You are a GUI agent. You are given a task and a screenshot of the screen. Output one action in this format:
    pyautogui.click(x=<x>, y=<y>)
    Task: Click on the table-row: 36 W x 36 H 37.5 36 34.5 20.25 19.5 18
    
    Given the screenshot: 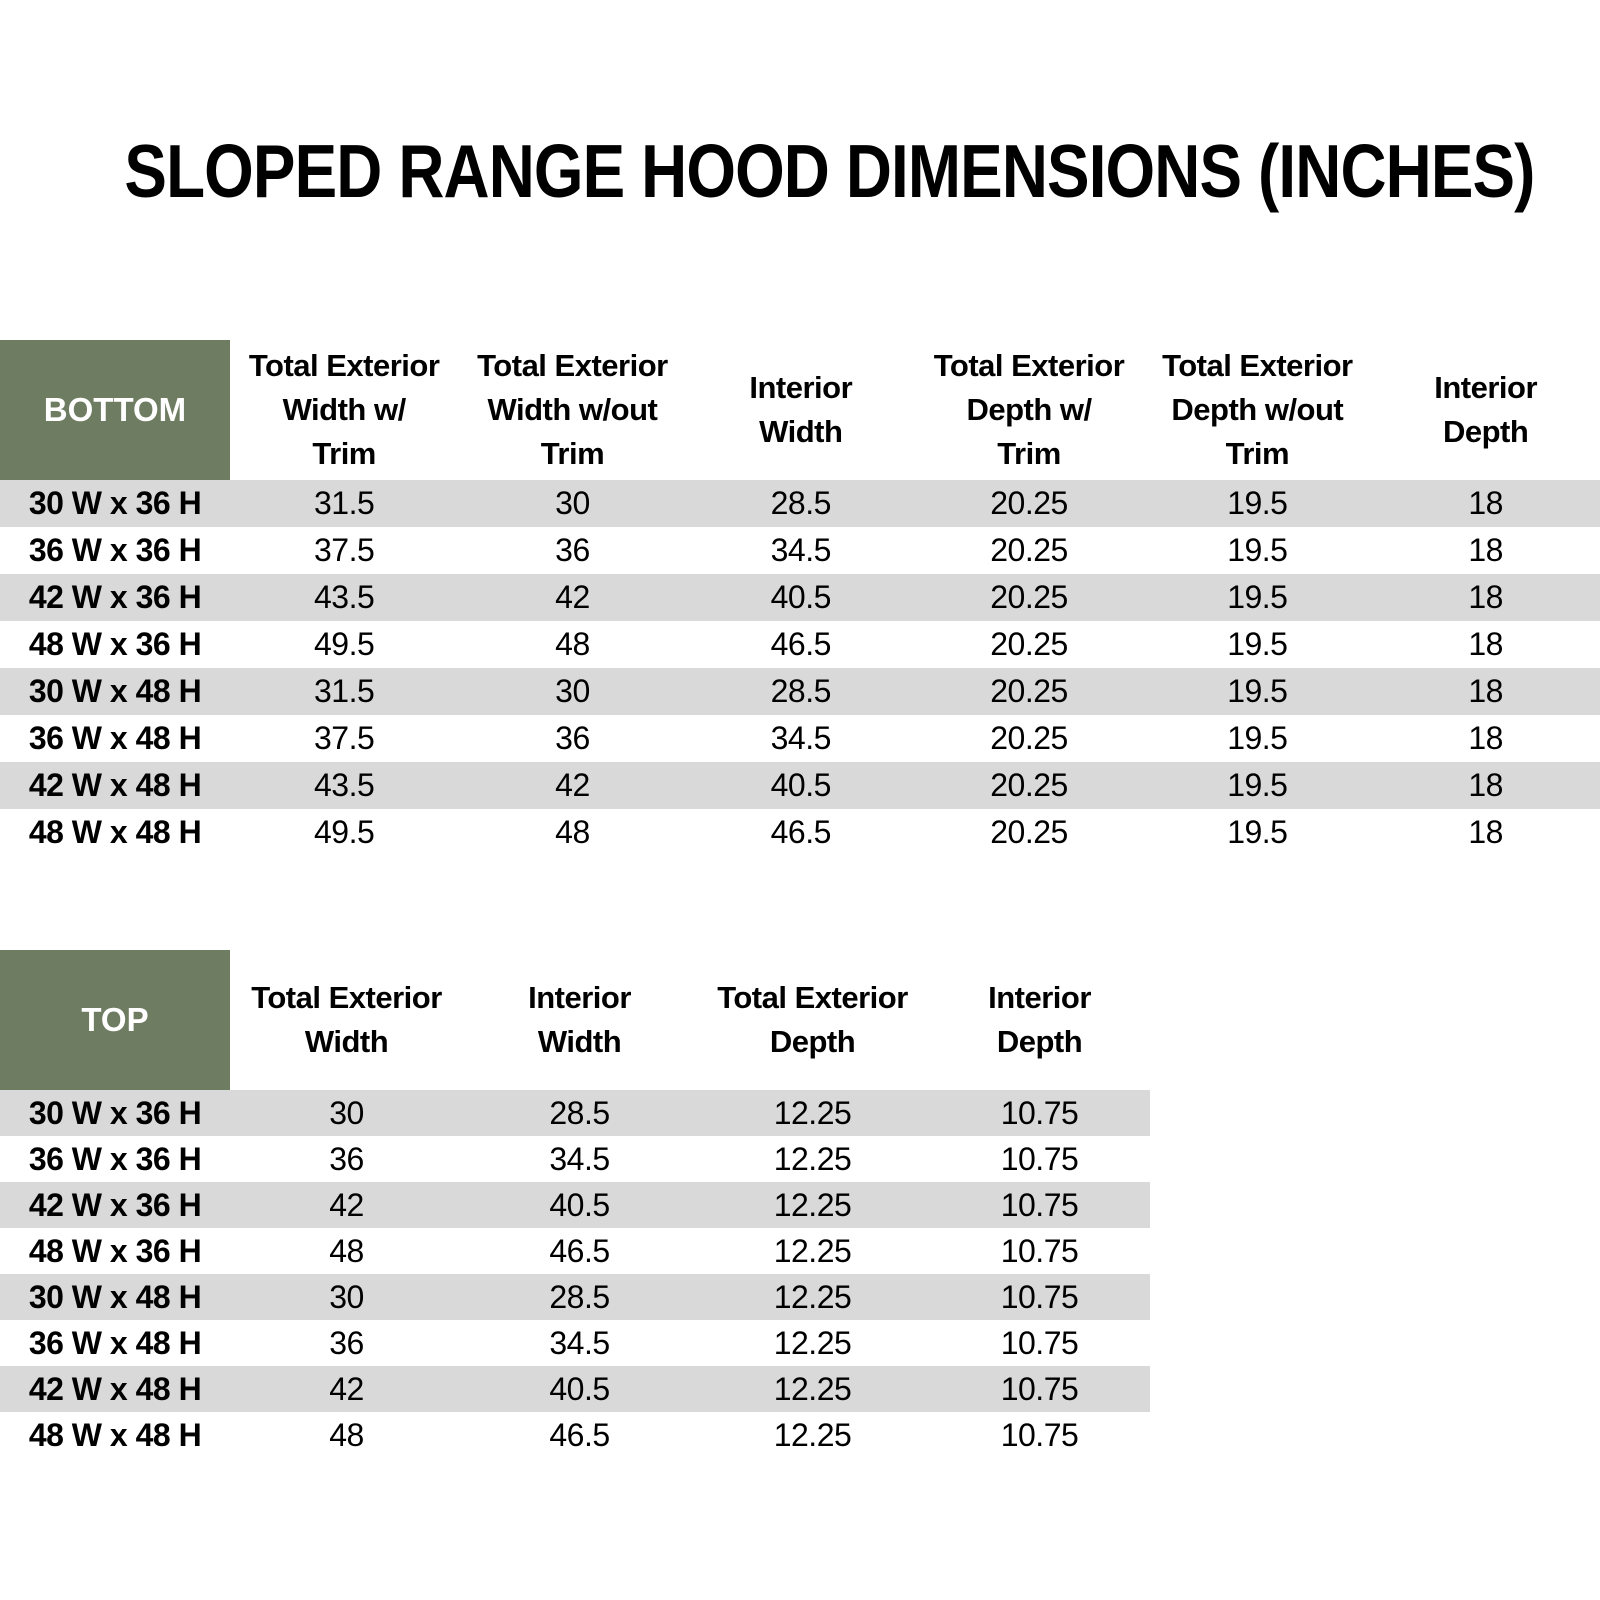 What is the action you would take?
    pyautogui.click(x=800, y=550)
    